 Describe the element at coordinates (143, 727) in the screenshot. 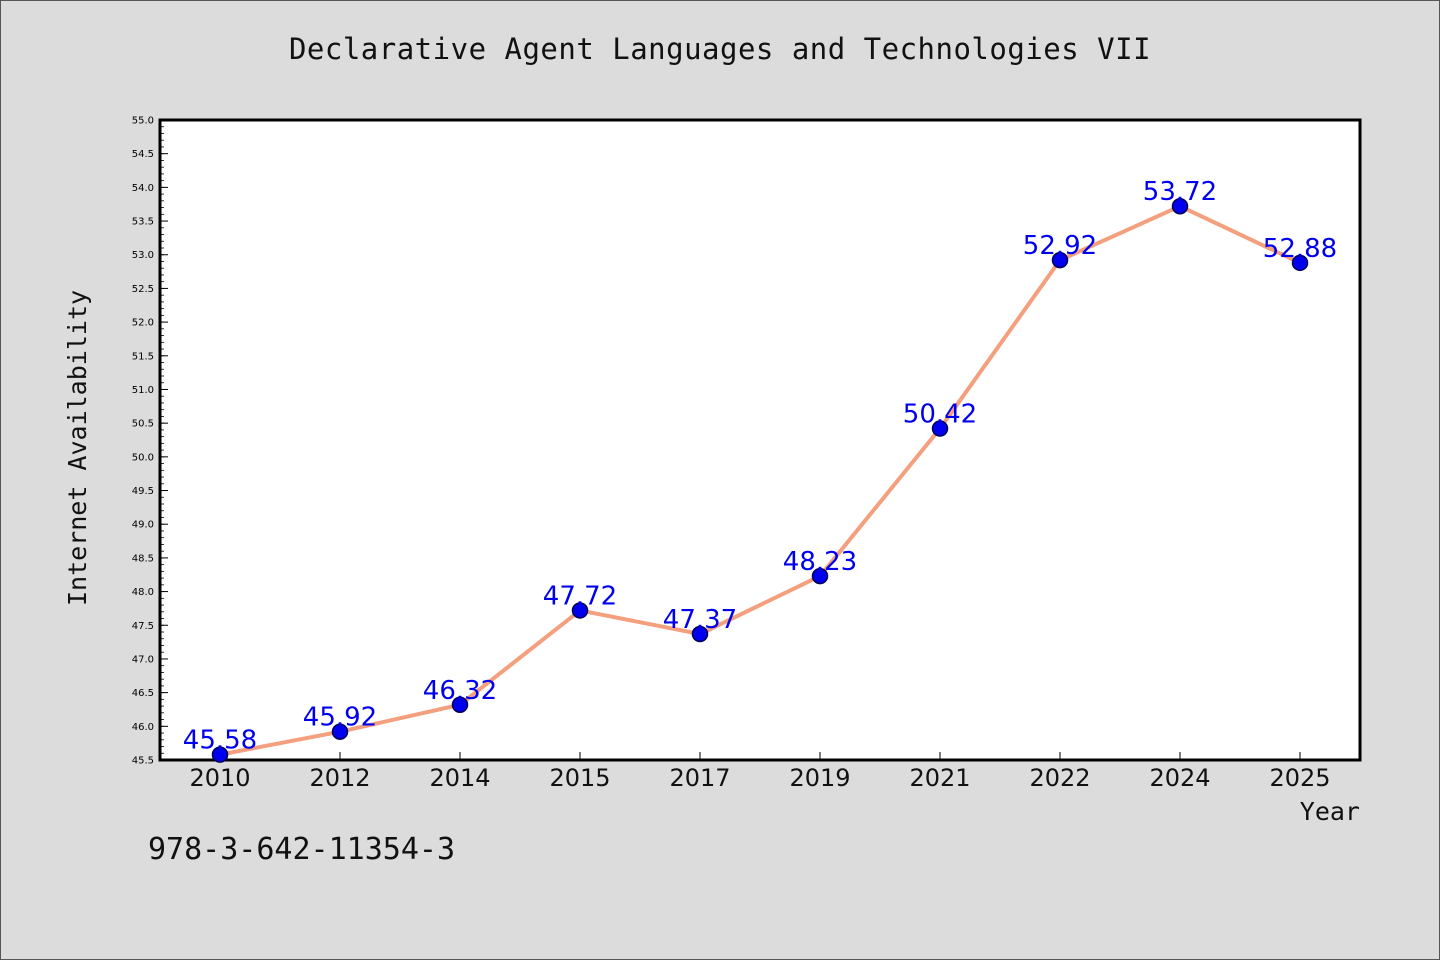

I see `y-tick-label: 46.0` at that location.